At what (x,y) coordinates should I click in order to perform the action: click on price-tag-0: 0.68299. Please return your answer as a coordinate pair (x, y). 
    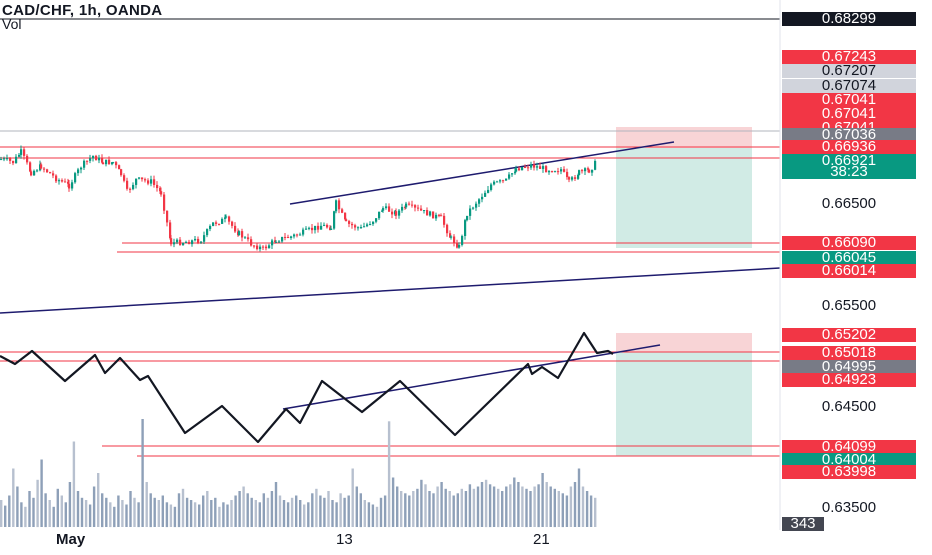
    Looking at the image, I should click on (849, 18).